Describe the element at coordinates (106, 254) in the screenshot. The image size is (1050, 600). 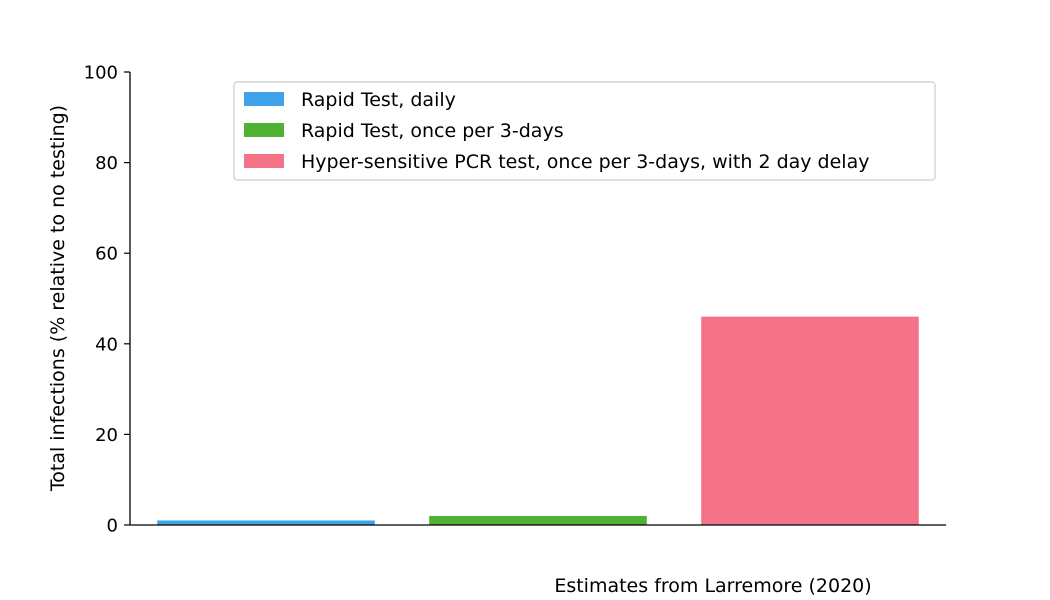
I see `y-tick-label: 60` at that location.